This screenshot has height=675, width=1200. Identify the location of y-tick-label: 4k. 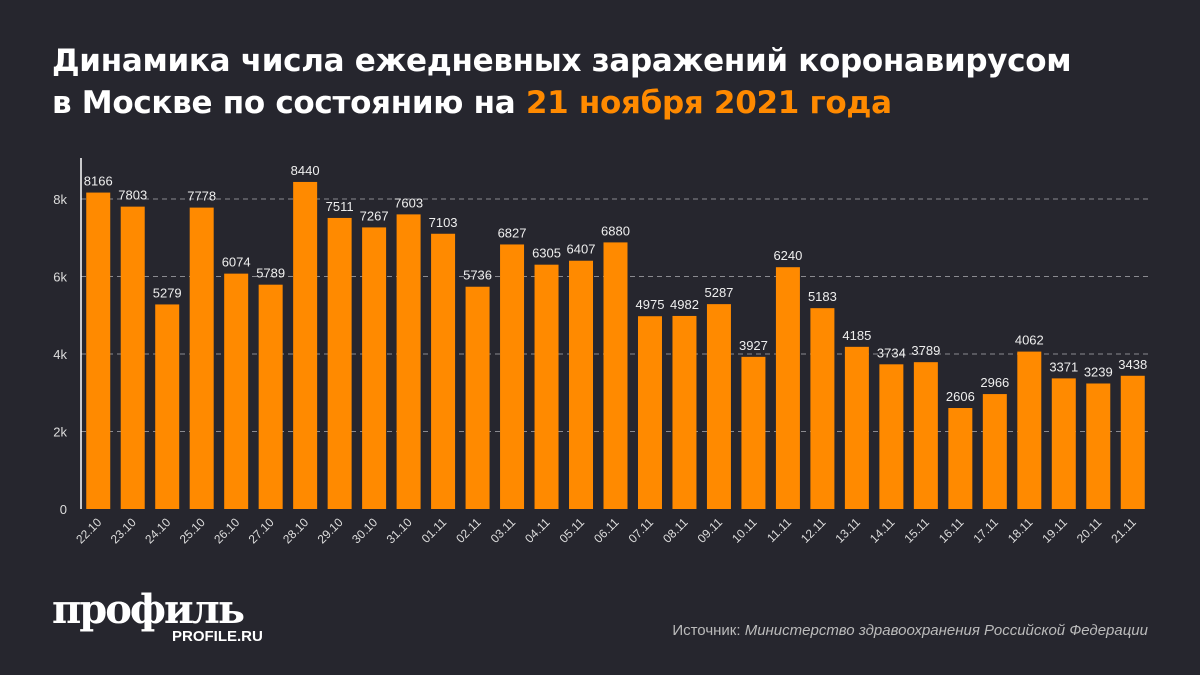
(60, 354).